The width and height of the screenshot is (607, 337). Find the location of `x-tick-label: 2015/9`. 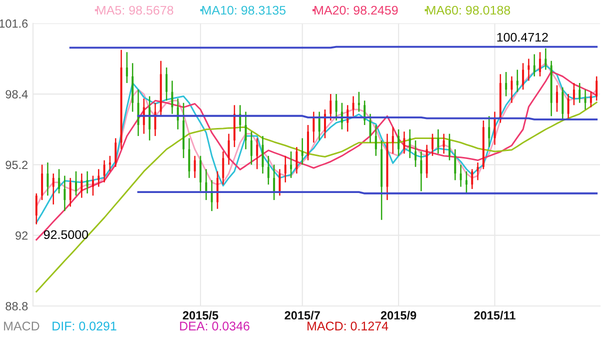

x-tick-label: 2015/9 is located at coordinates (398, 315).